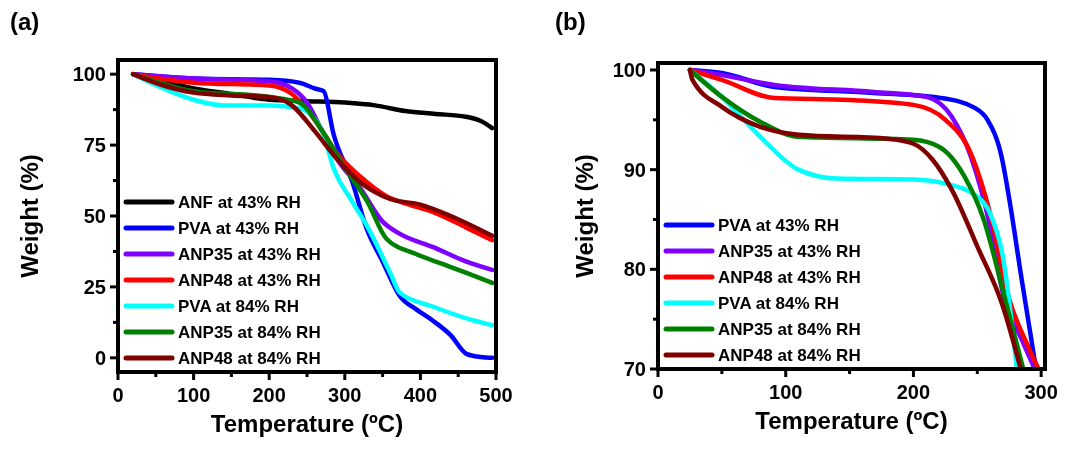 This screenshot has width=1069, height=452. What do you see at coordinates (94, 216) in the screenshot?
I see `y-tick-label: 50` at bounding box center [94, 216].